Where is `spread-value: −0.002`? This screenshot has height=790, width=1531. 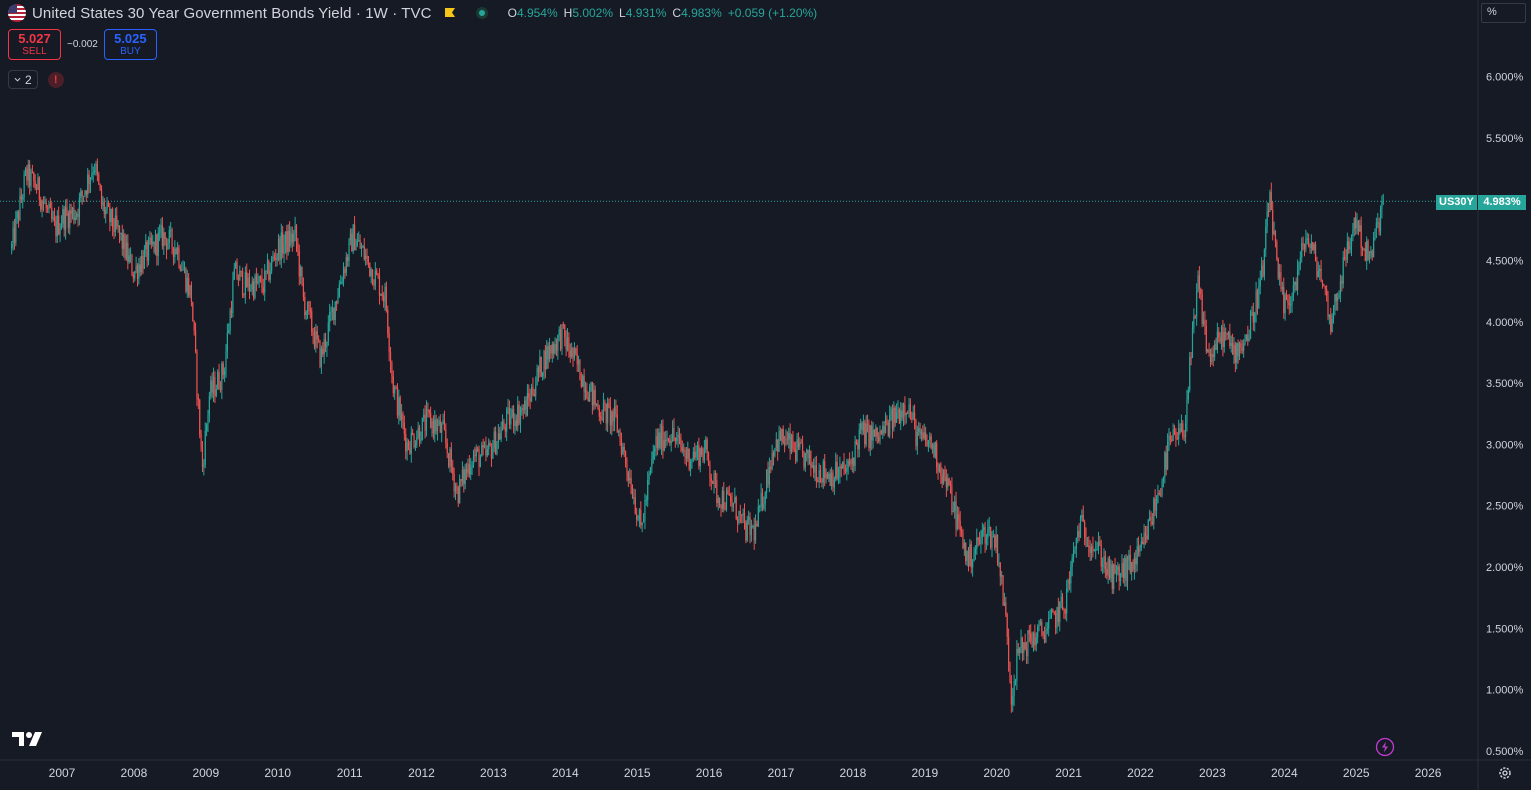 spread-value: −0.002 is located at coordinates (82, 44).